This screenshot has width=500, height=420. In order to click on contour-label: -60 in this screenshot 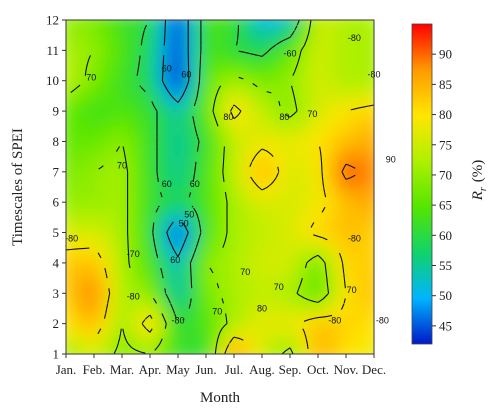, I will do `click(289, 53)`.